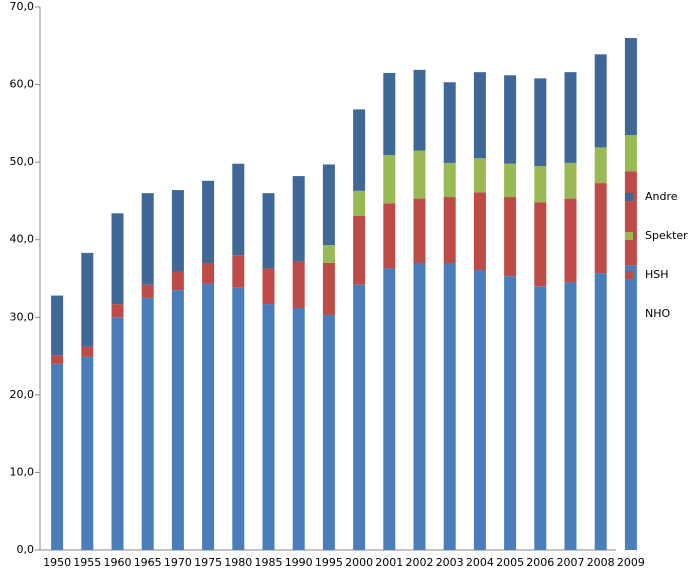 The height and width of the screenshot is (576, 700). What do you see at coordinates (480, 562) in the screenshot?
I see `x-tick-label: 2004` at bounding box center [480, 562].